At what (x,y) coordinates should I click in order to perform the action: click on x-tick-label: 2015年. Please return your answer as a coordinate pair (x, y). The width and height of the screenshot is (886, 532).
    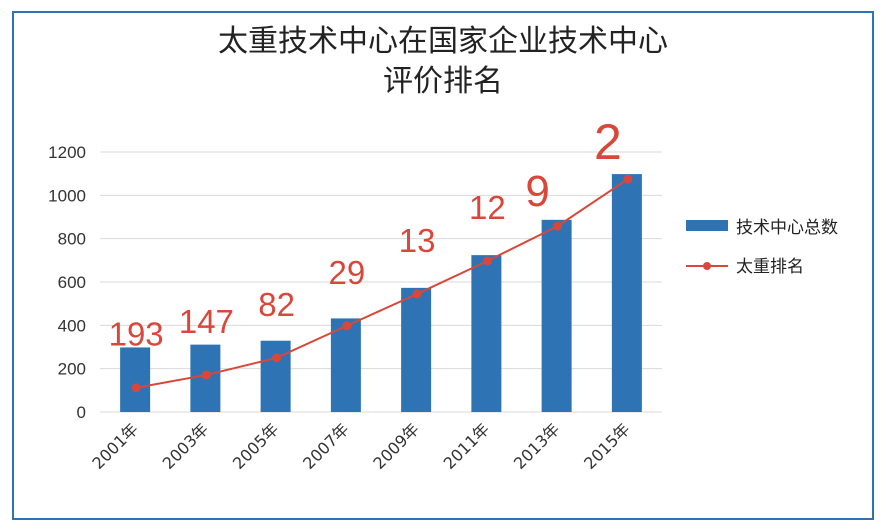
    Looking at the image, I should click on (607, 446).